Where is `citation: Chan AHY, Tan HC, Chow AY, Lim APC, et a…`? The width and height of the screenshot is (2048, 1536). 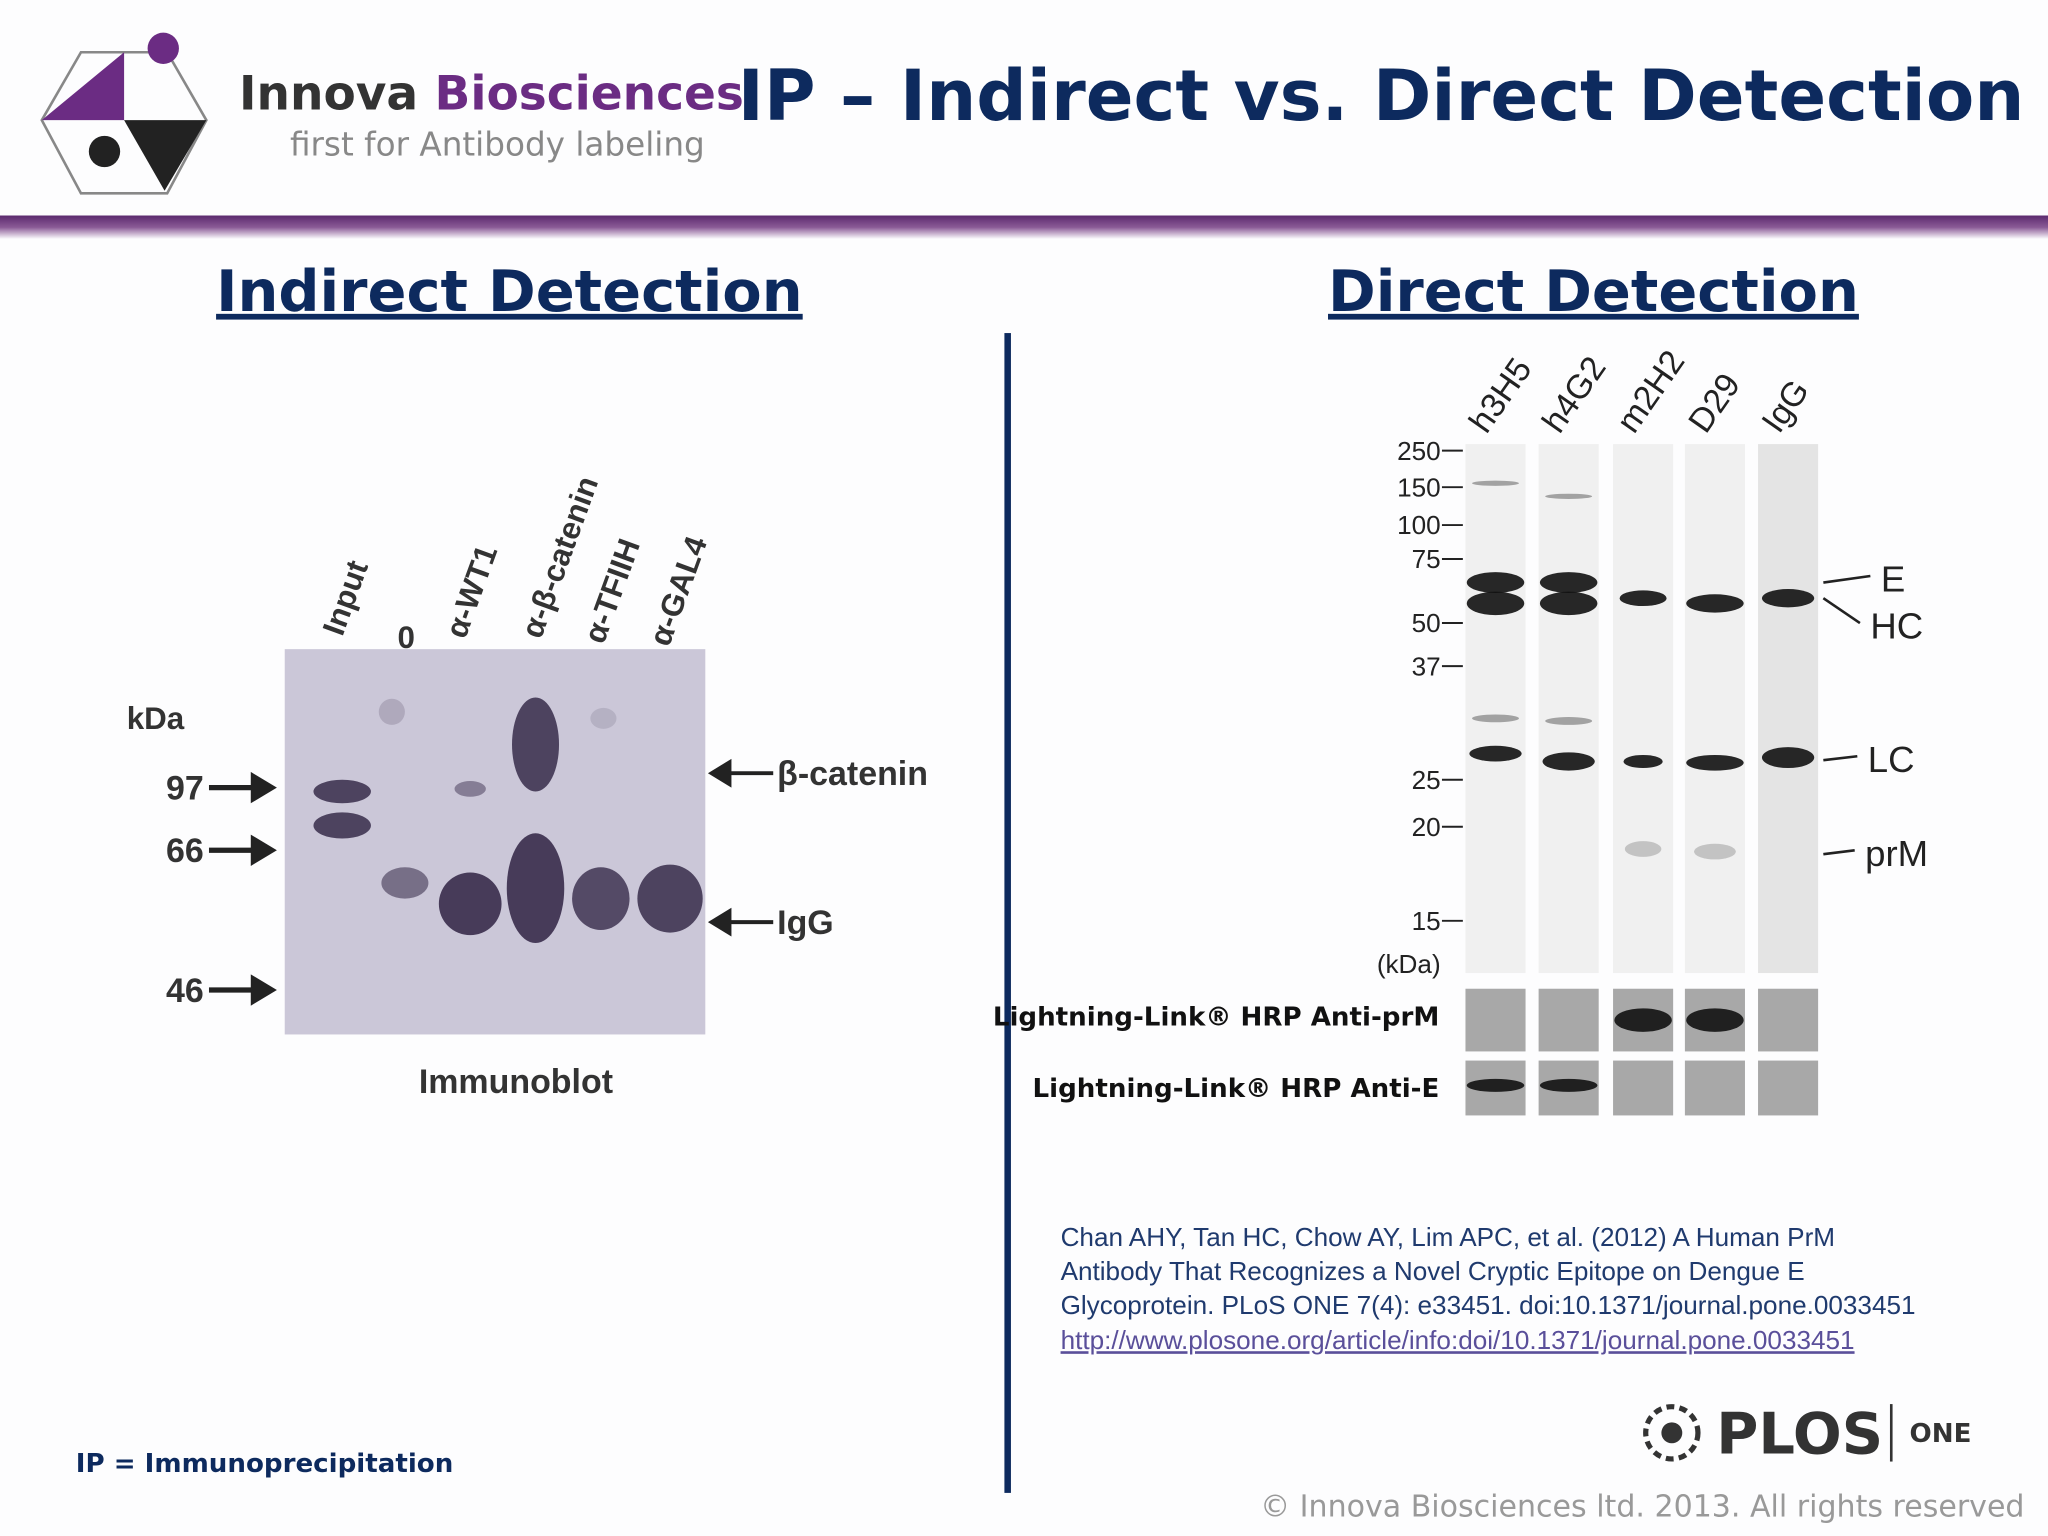 citation: Chan AHY, Tan HC, Chow AY, Lim APC, et a… is located at coordinates (1488, 1271).